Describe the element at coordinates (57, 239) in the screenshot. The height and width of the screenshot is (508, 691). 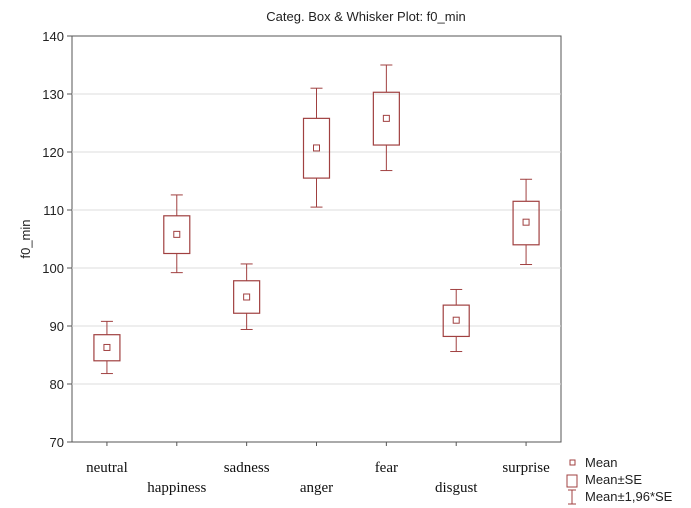
I see `y-axis: 70 80 90 100 110 120 130 140` at that location.